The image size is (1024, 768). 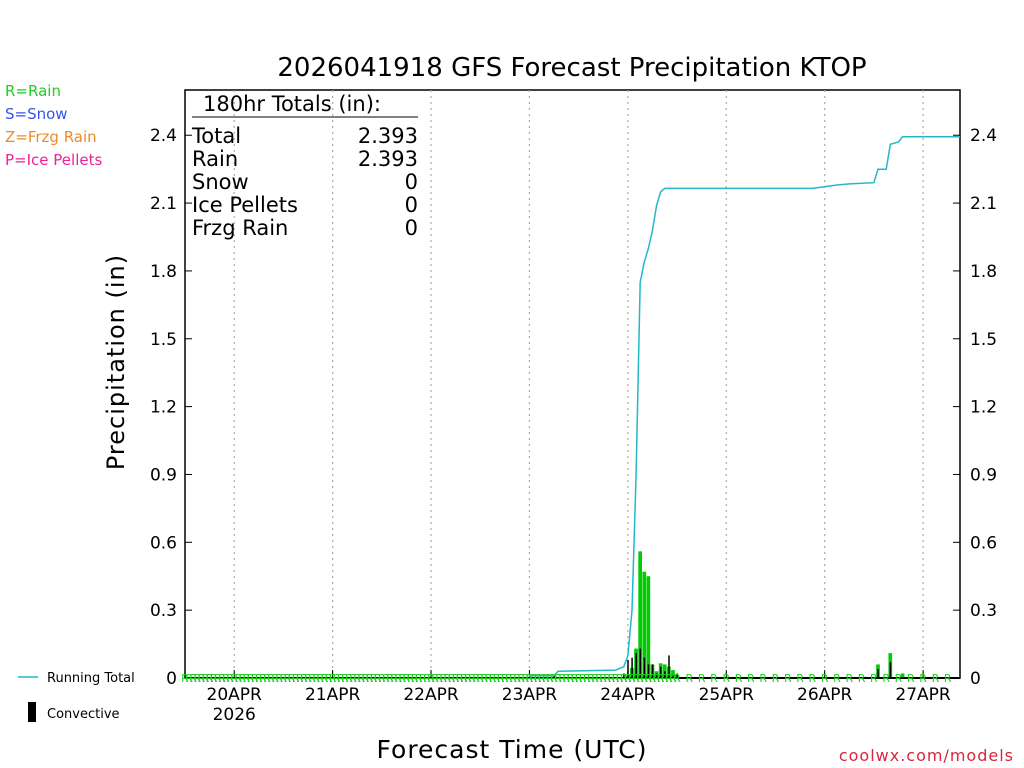 What do you see at coordinates (722, 663) in the screenshot?
I see `convective-bars` at bounding box center [722, 663].